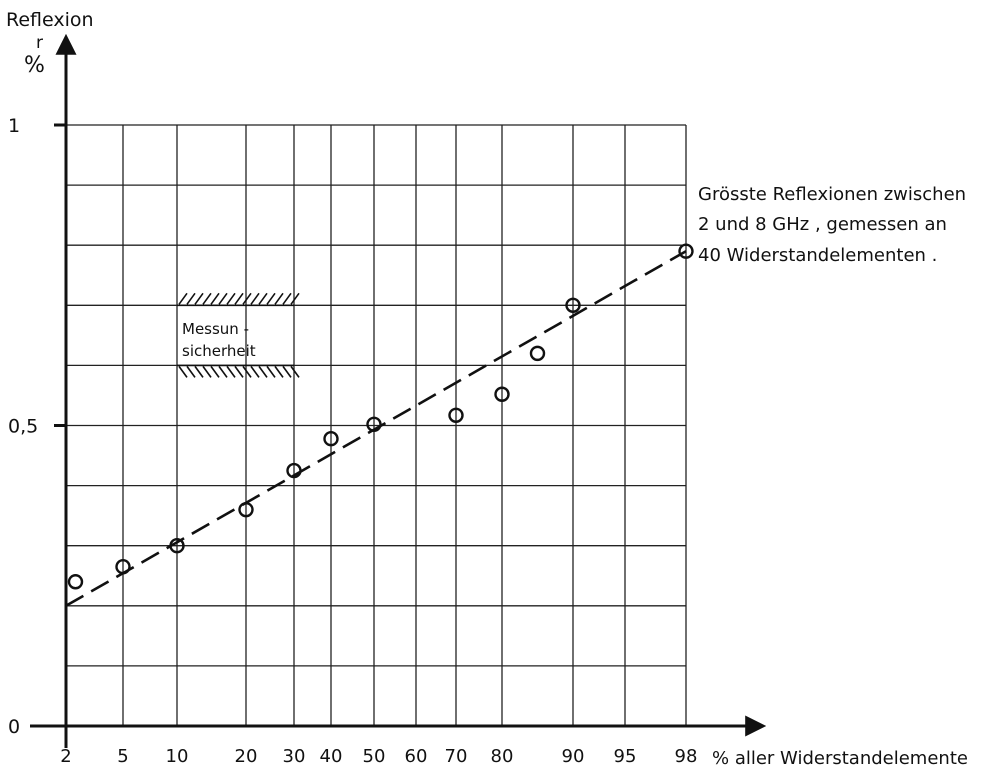  What do you see at coordinates (50, 20) in the screenshot?
I see `y-axis-label: Reflexion` at bounding box center [50, 20].